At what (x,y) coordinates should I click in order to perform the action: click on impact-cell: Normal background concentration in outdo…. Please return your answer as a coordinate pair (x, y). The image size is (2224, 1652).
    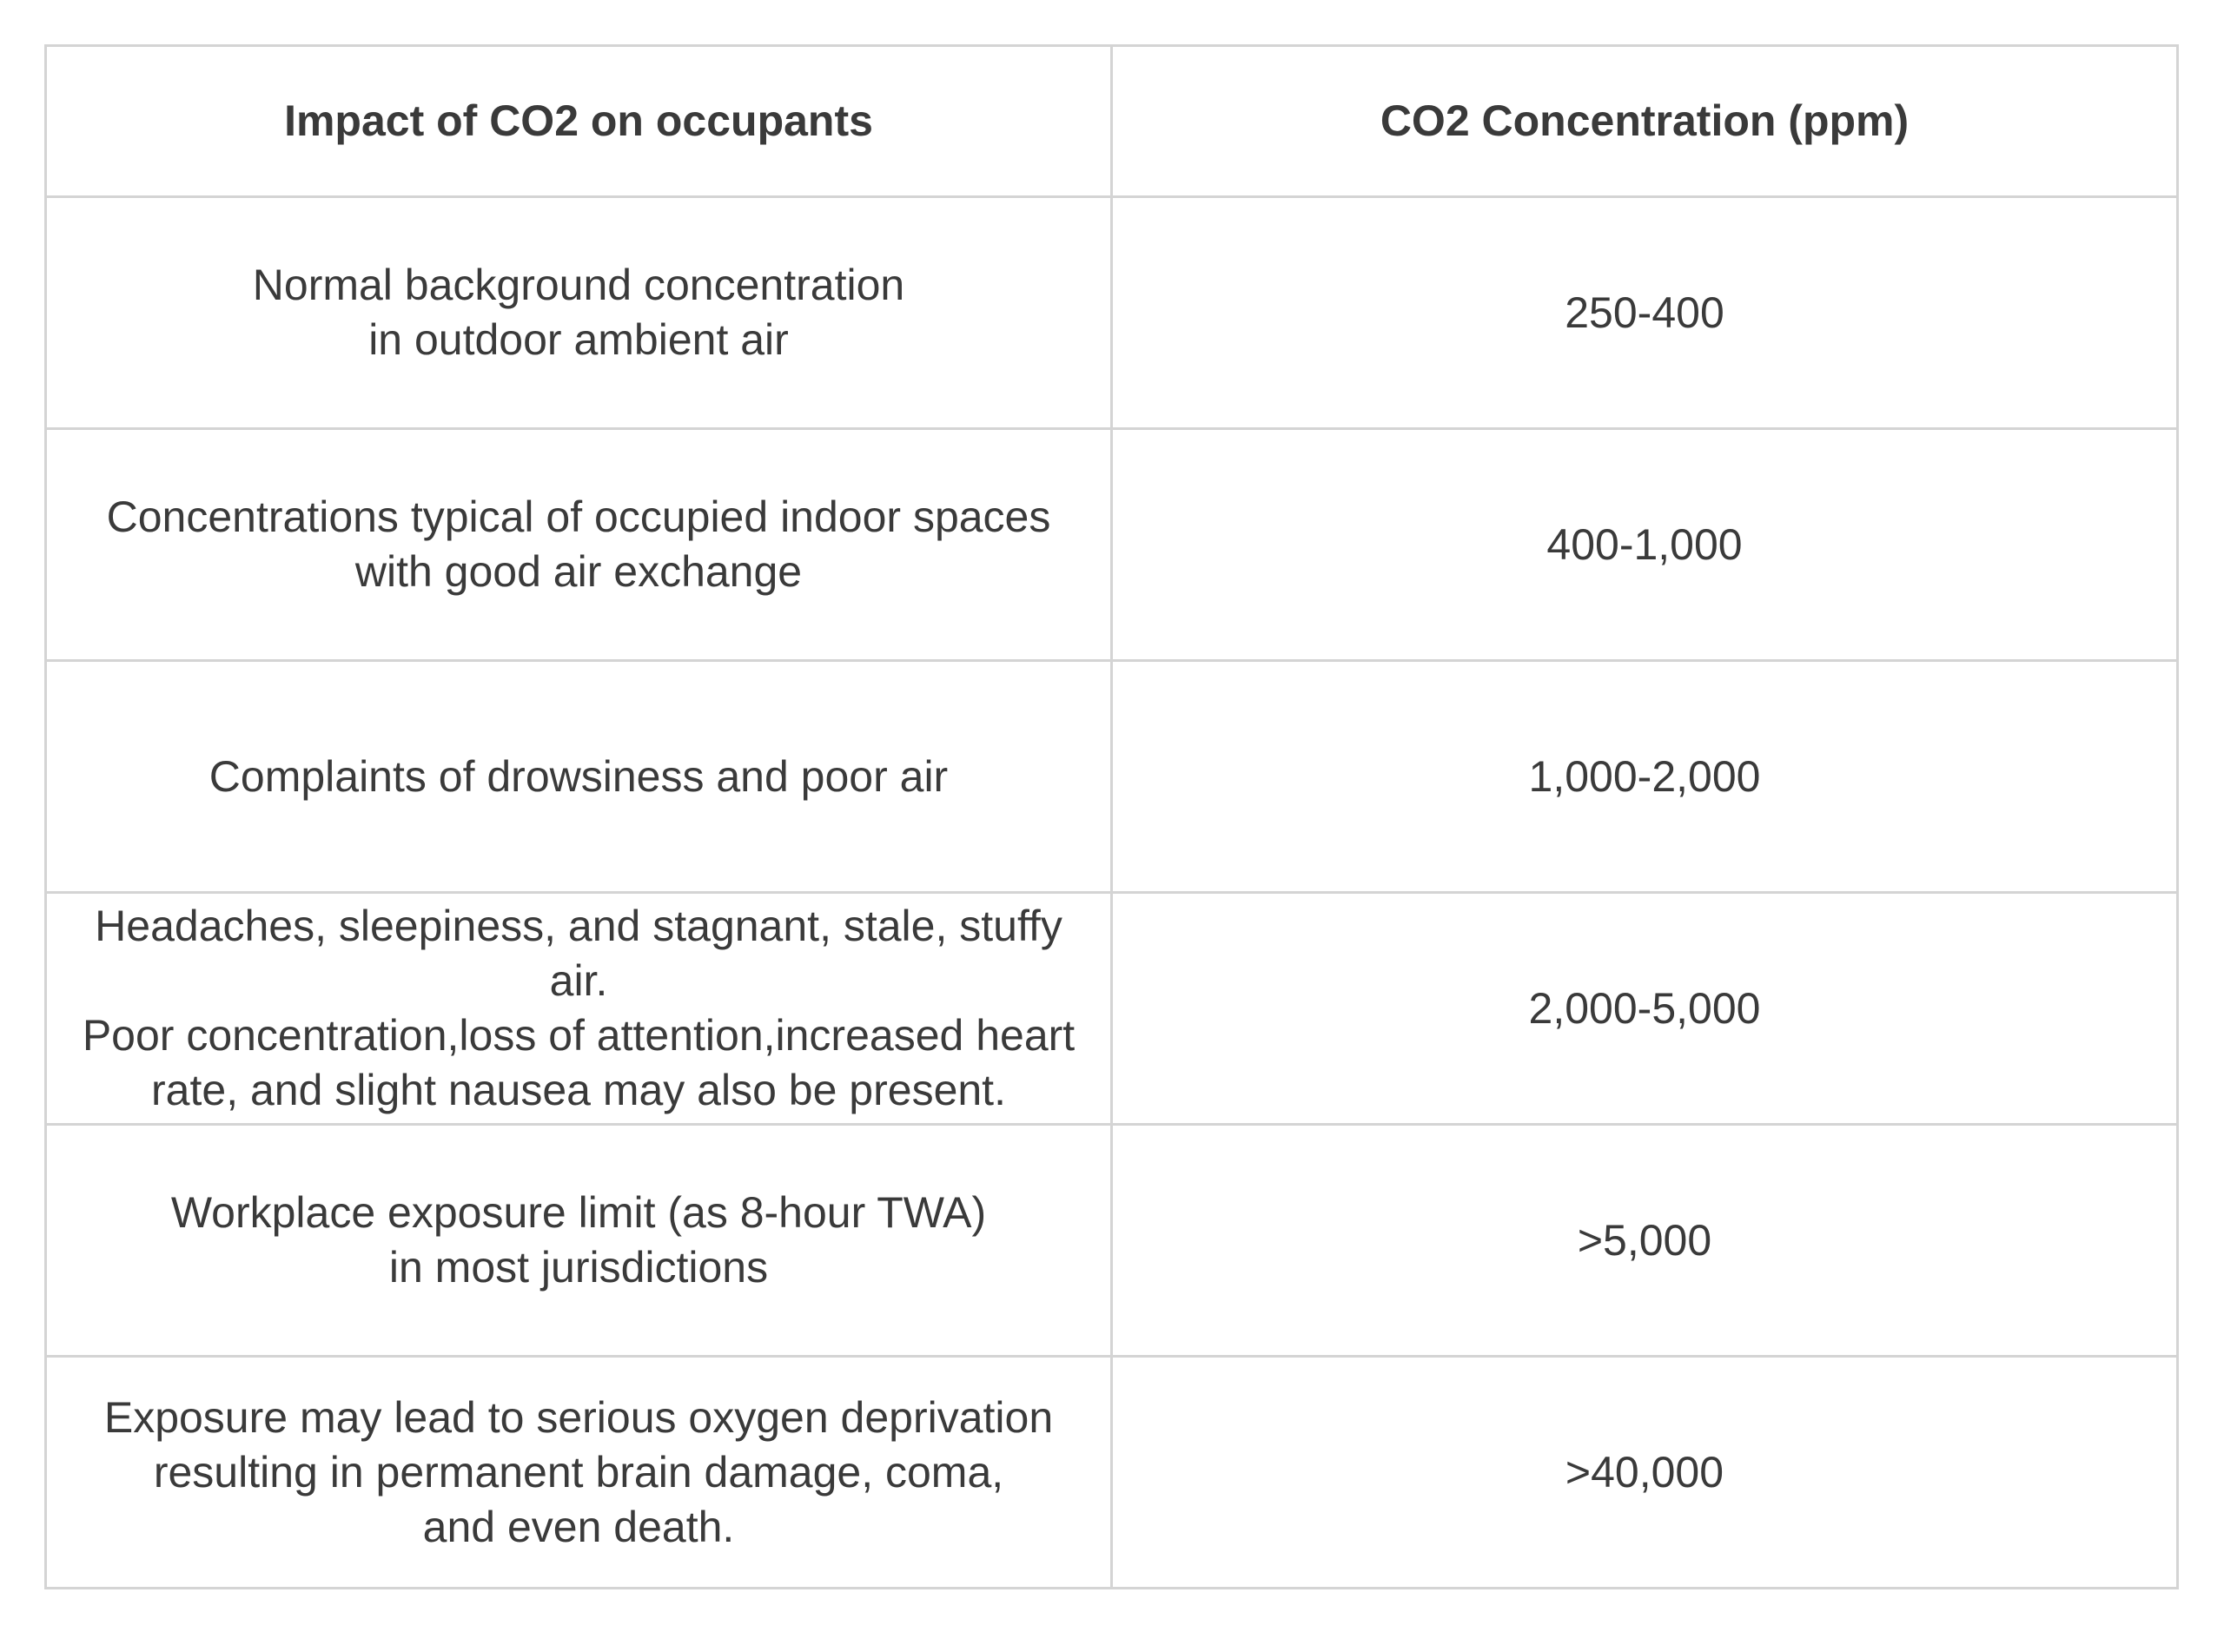
    Looking at the image, I should click on (578, 312).